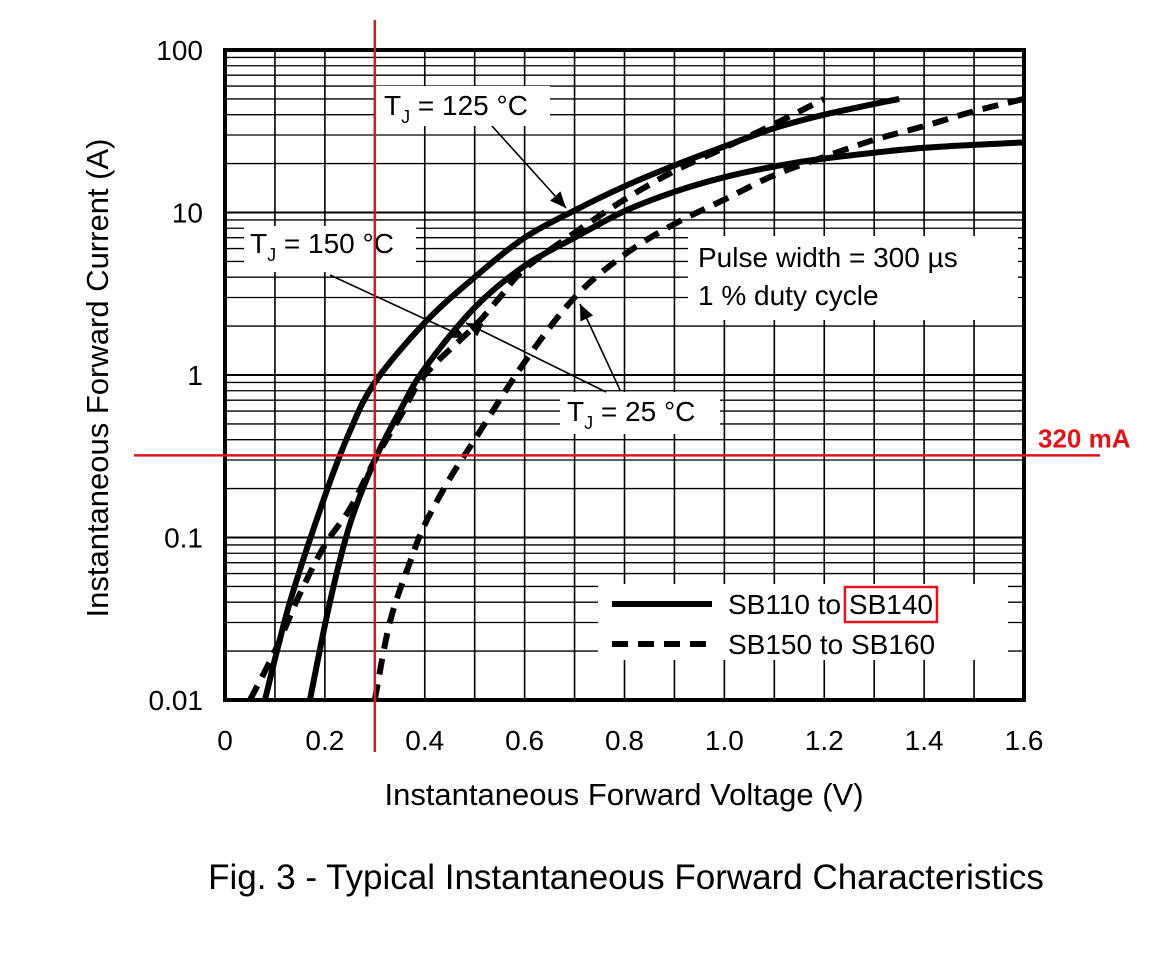 This screenshot has height=957, width=1176. I want to click on x-tick-label: 0.4, so click(424, 740).